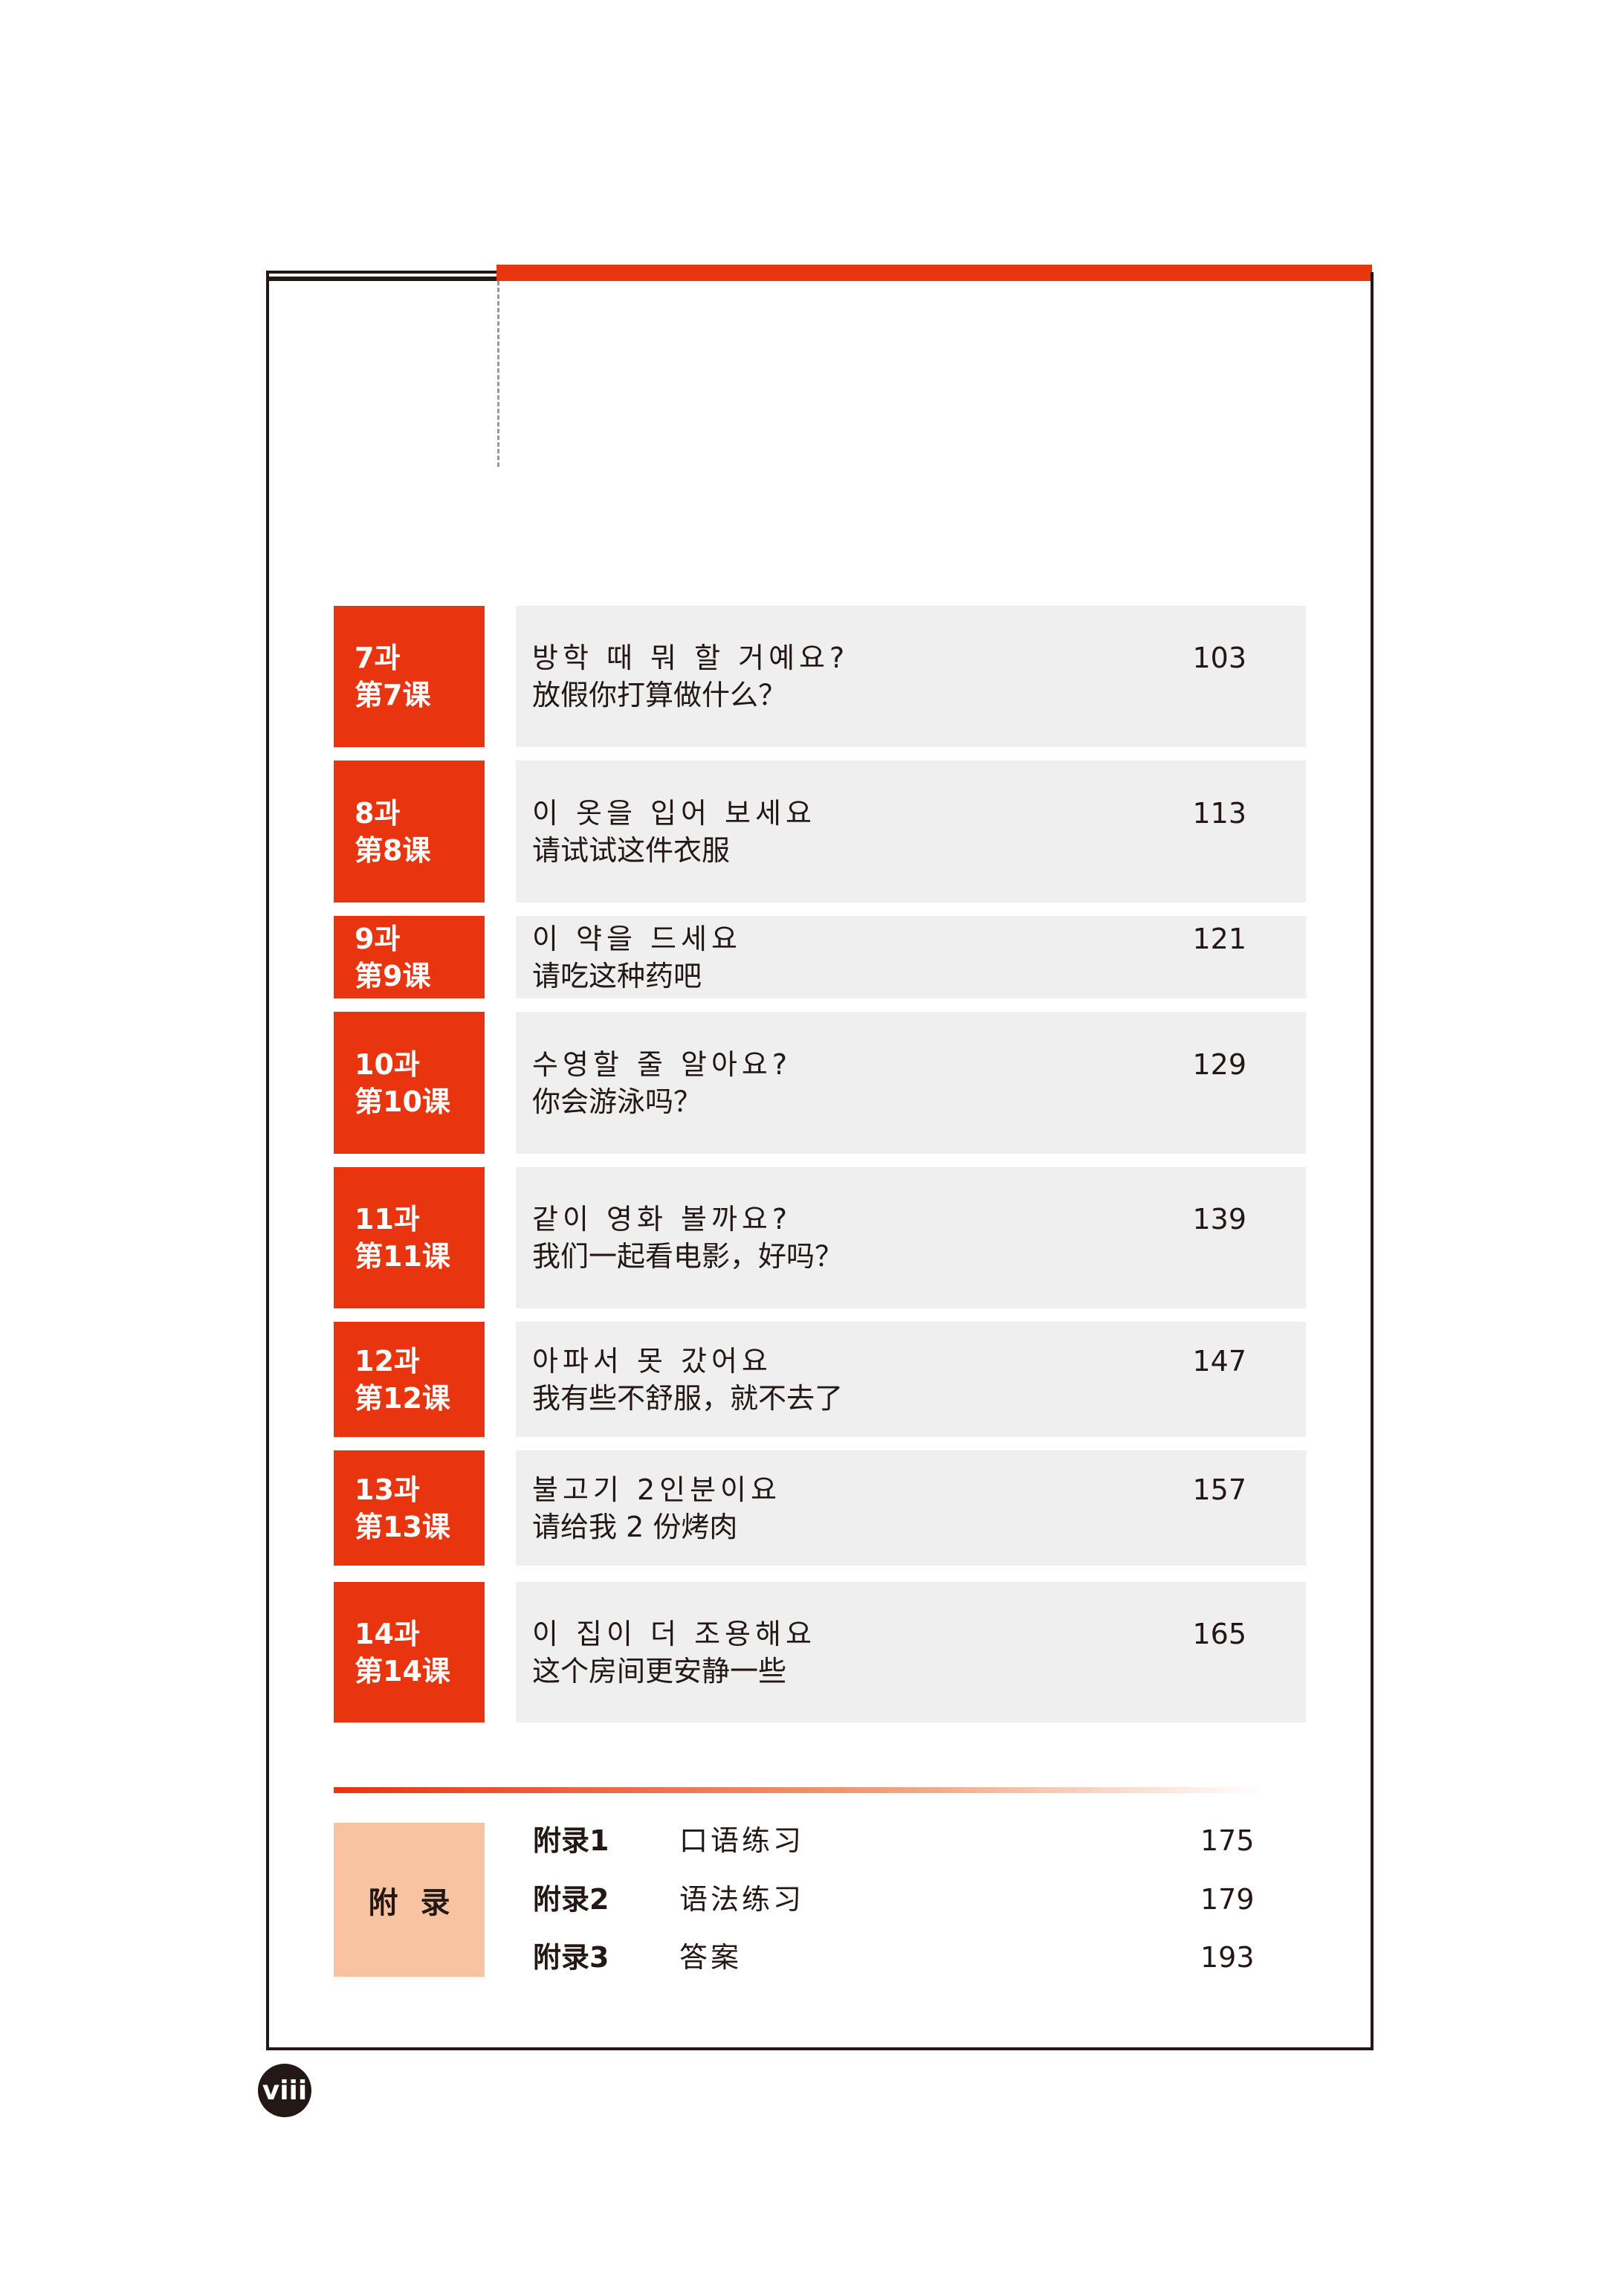 This screenshot has height=2283, width=1624. What do you see at coordinates (911, 1652) in the screenshot?
I see `lesson-title: 이 집이 더 조용해요 这个房间更安静一些 165` at bounding box center [911, 1652].